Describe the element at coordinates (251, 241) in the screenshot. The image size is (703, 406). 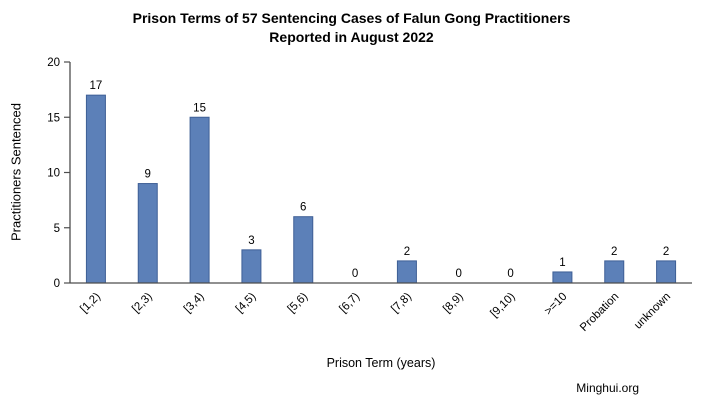
I see `bar-value-label: 3` at that location.